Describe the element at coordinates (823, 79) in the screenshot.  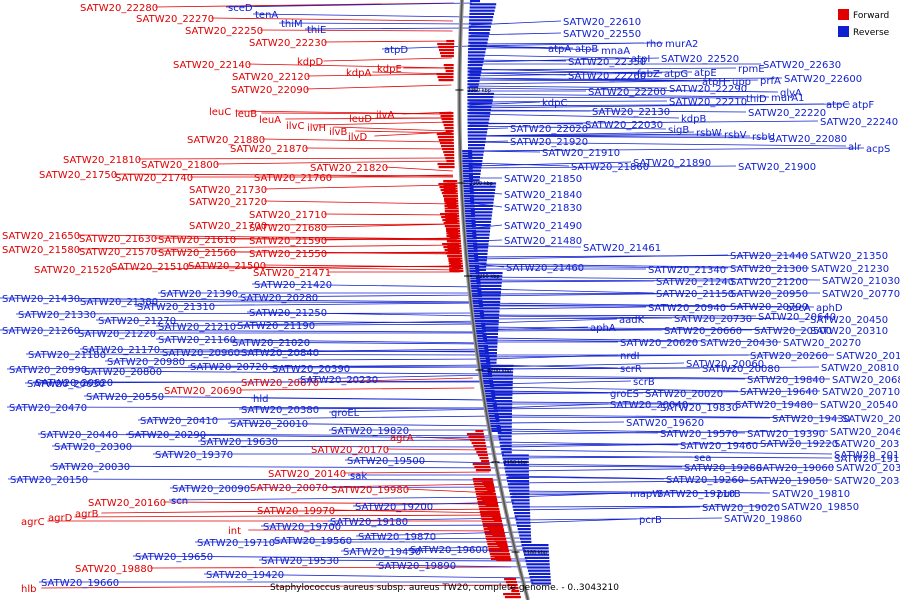
I see `reverse-gene-label: SATW20_22600` at that location.